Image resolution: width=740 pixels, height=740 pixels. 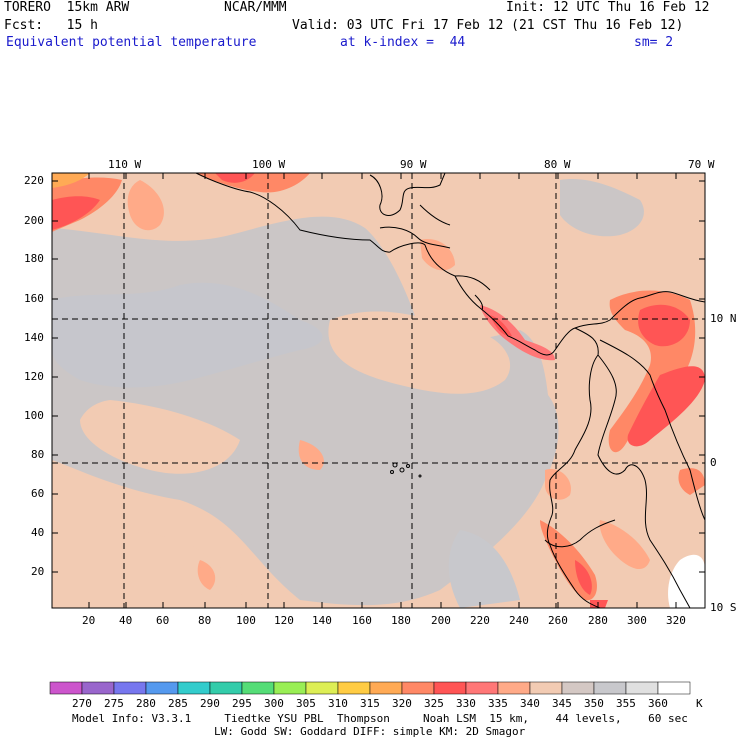 What do you see at coordinates (246, 620) in the screenshot?
I see `x-tick-label: 100` at bounding box center [246, 620].